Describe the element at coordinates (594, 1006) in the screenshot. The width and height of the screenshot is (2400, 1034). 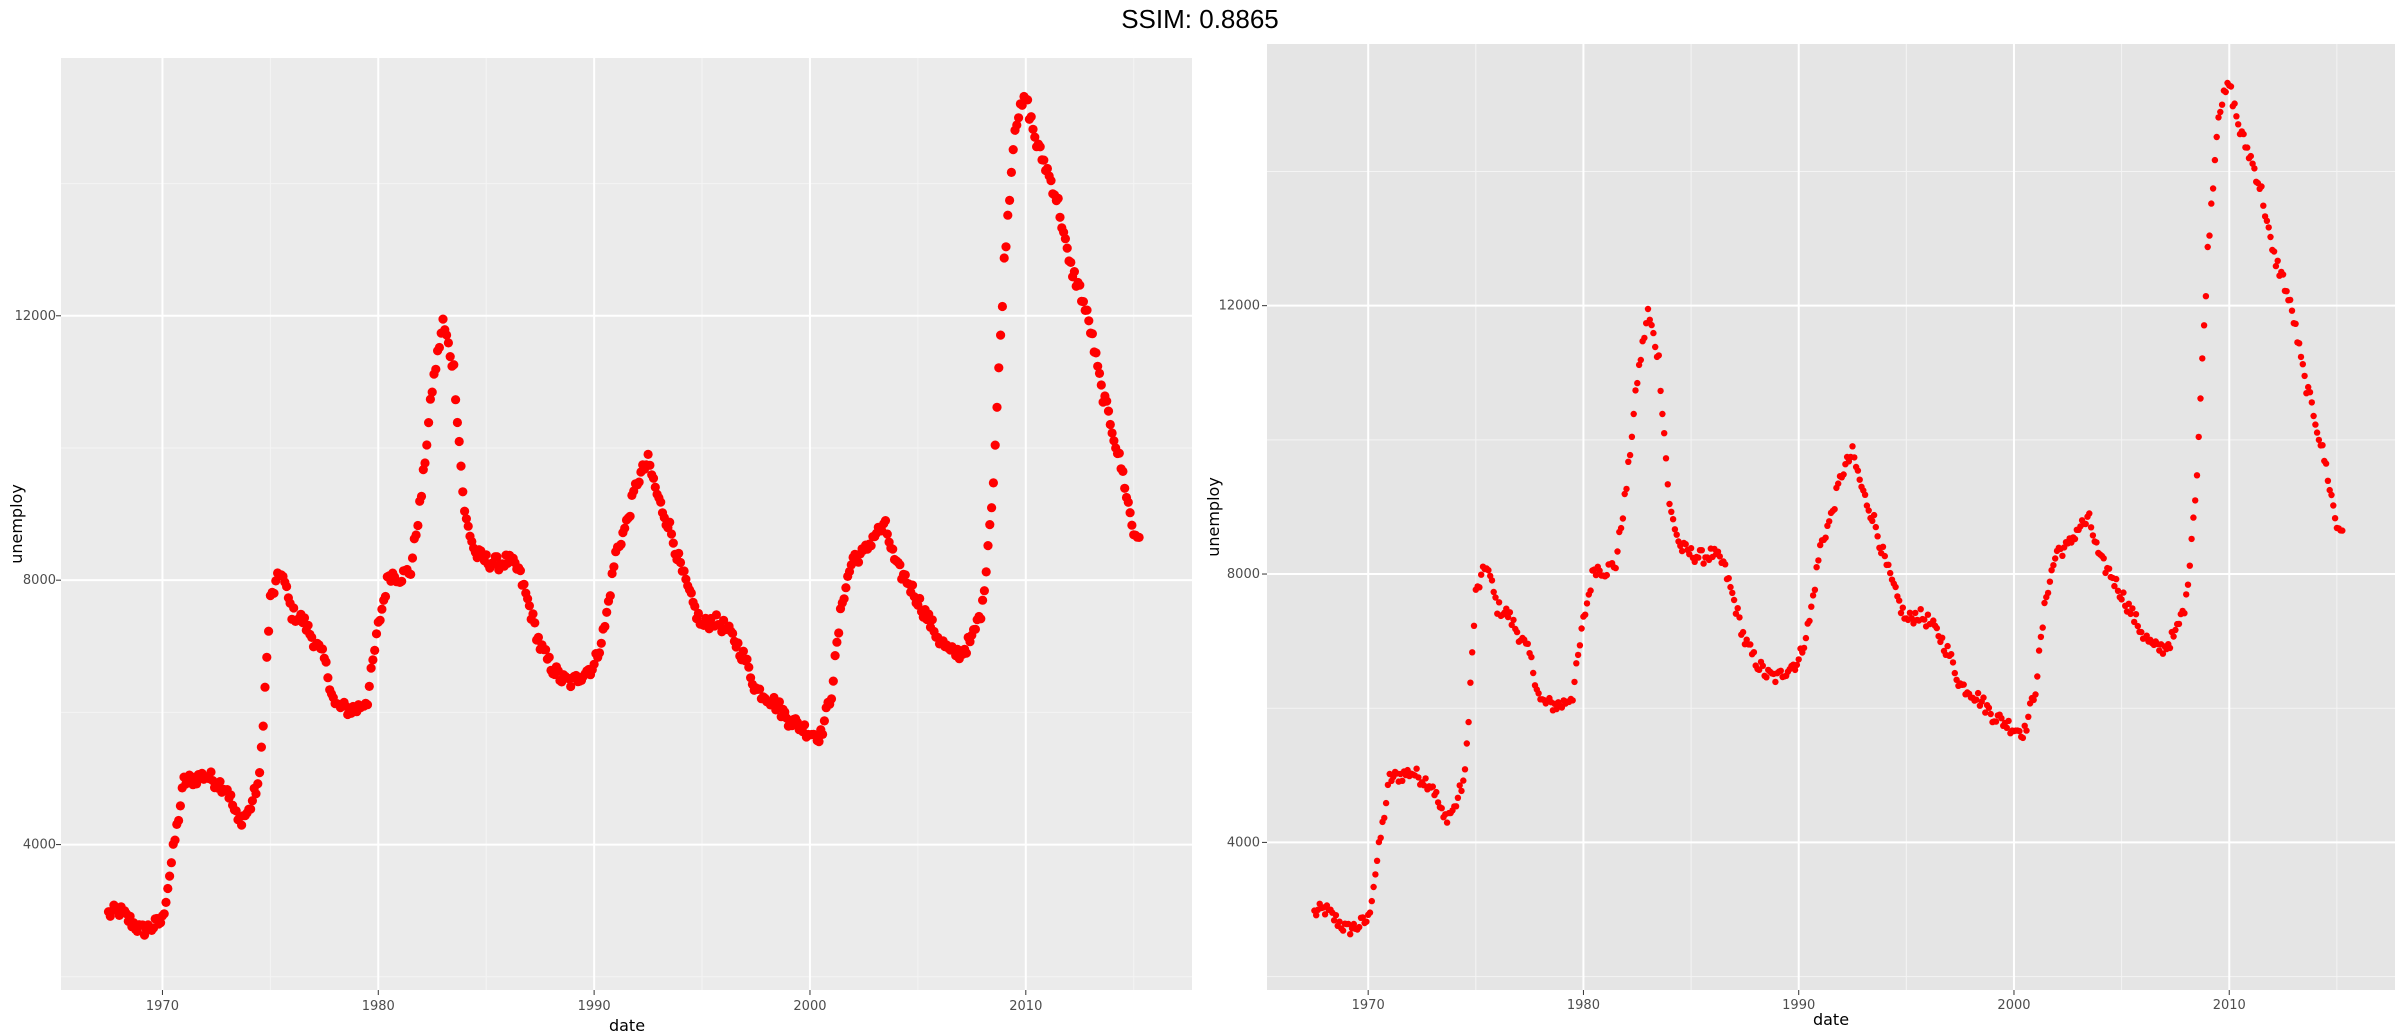
I see `x-tick-label: 1990` at that location.